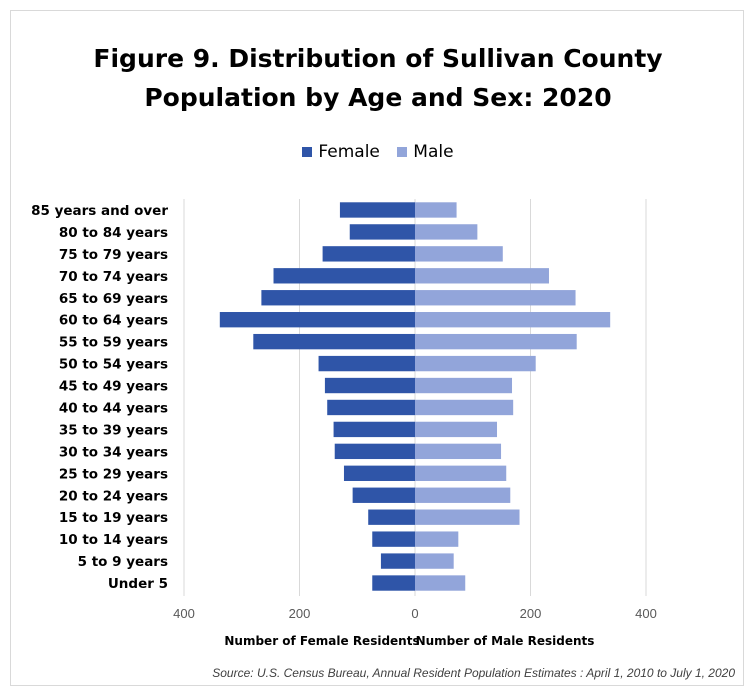 Image resolution: width=754 pixels, height=694 pixels. I want to click on legend-swatch-male, so click(402, 152).